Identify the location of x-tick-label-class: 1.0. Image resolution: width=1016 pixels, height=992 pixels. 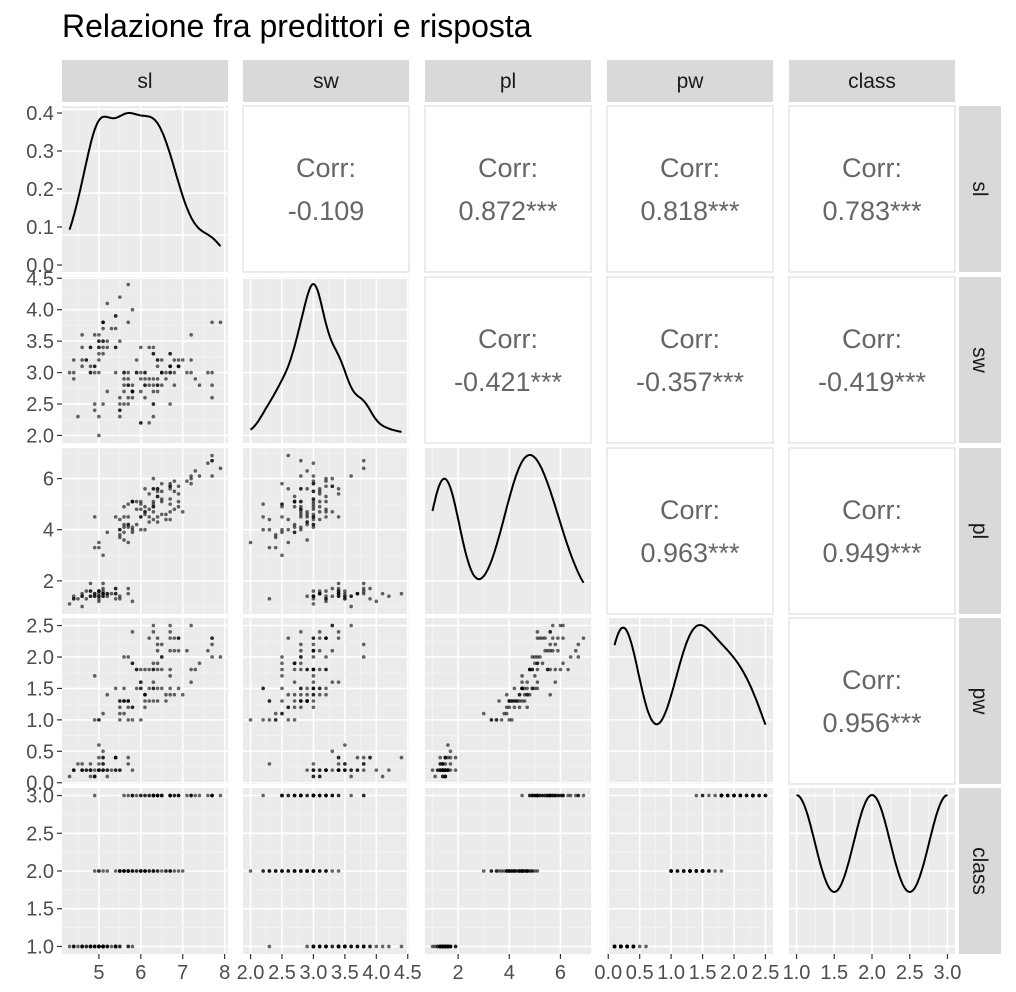
(797, 973).